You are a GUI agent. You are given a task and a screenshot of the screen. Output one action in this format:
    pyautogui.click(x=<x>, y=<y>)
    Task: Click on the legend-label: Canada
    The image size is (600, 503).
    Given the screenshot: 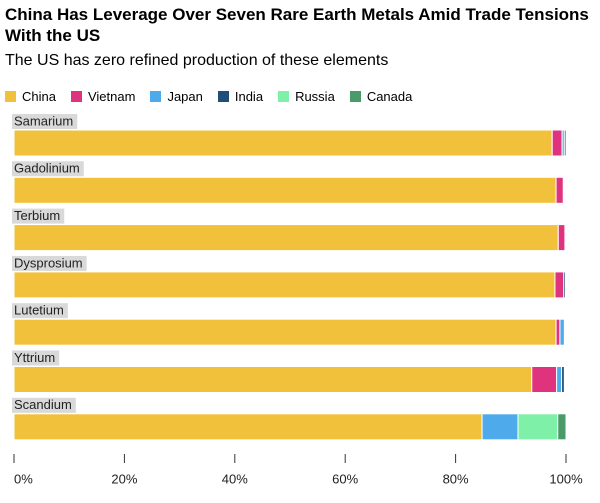 What is the action you would take?
    pyautogui.click(x=389, y=96)
    